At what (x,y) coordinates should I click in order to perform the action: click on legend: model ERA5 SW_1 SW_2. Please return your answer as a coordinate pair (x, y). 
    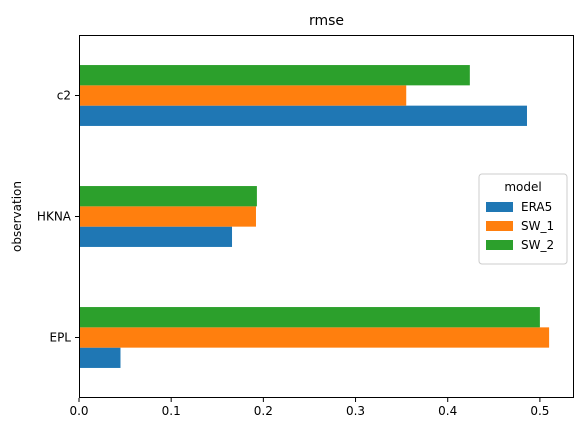
    Looking at the image, I should click on (523, 219).